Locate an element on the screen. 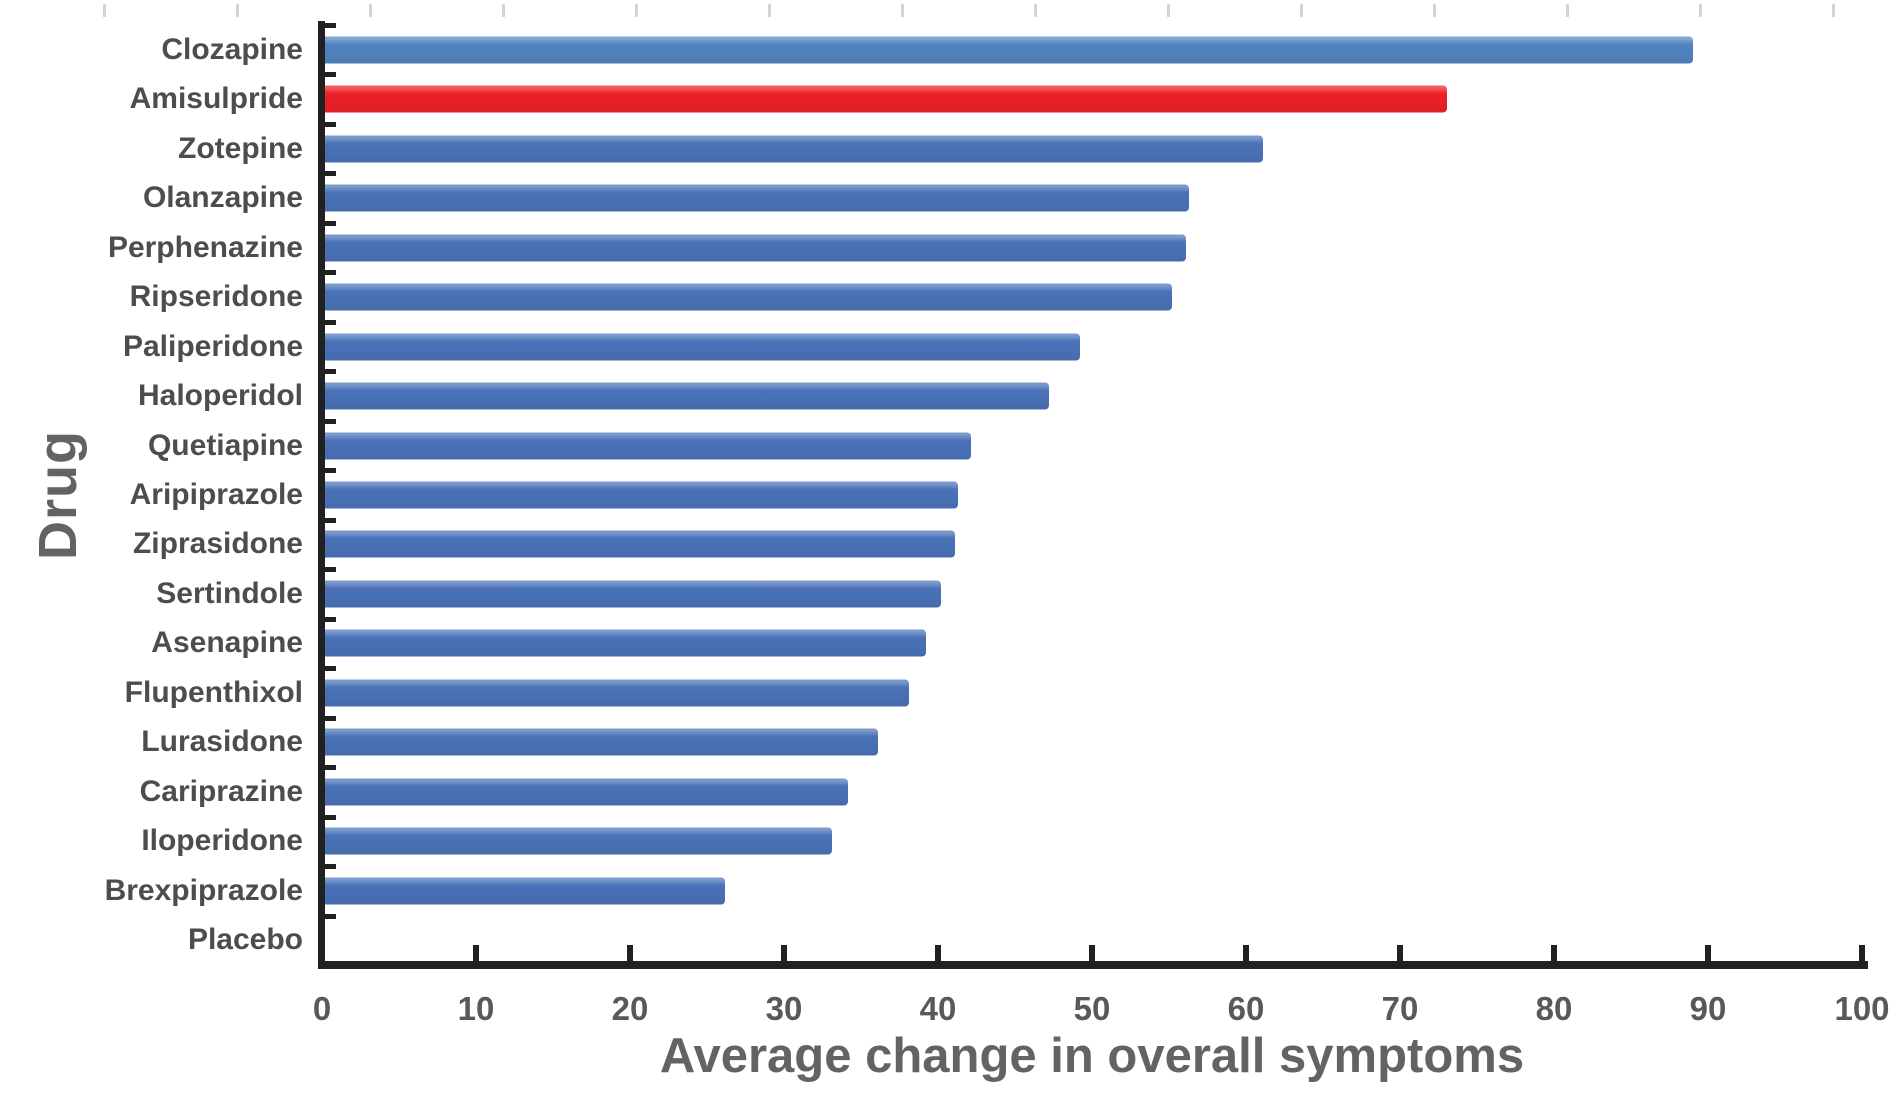  x-tick-label: 30 is located at coordinates (784, 1008).